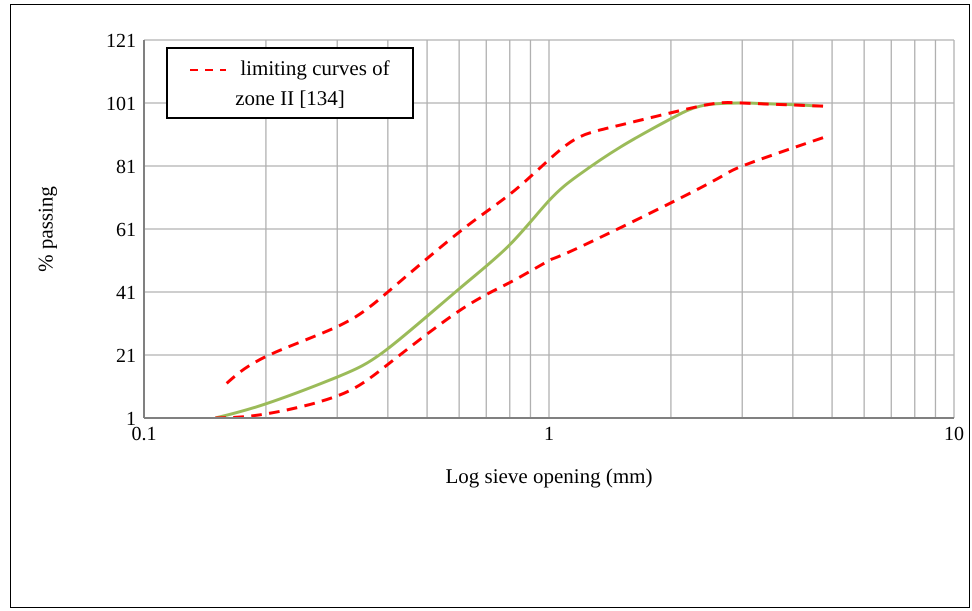 Image resolution: width=972 pixels, height=611 pixels. Describe the element at coordinates (954, 434) in the screenshot. I see `x-tick-label: 10` at that location.